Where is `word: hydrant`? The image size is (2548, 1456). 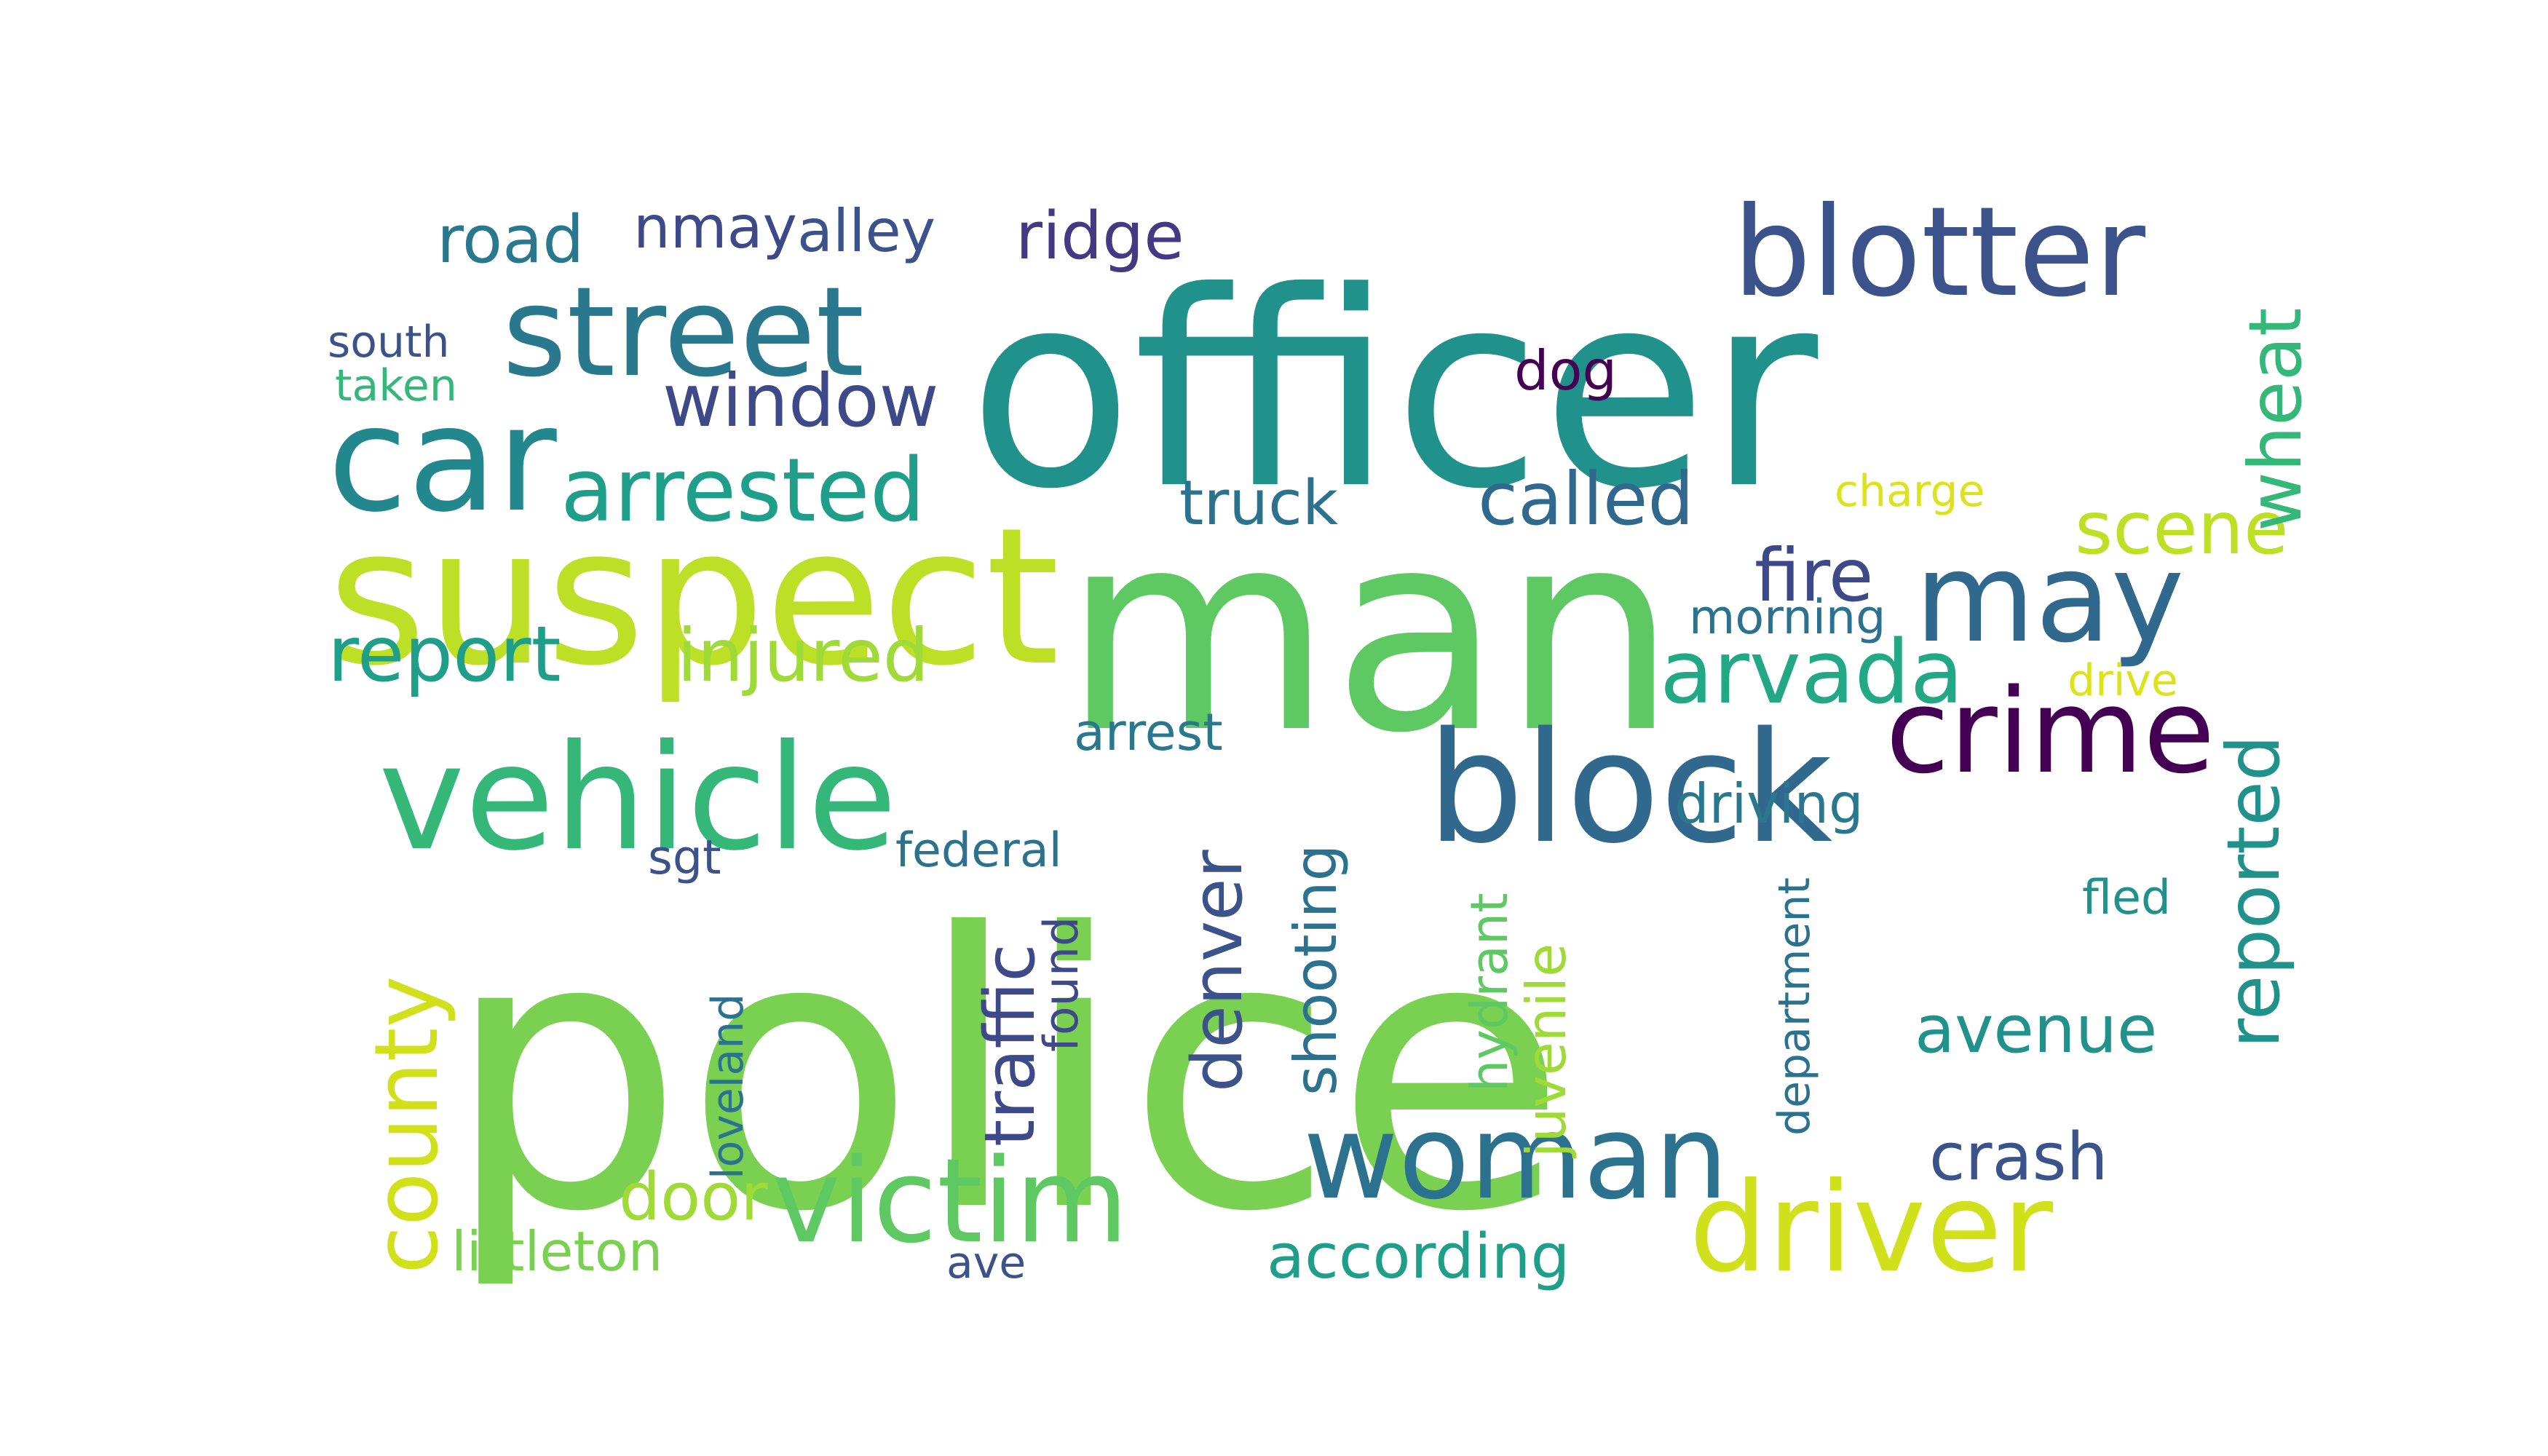
word: hydrant is located at coordinates (1489, 992).